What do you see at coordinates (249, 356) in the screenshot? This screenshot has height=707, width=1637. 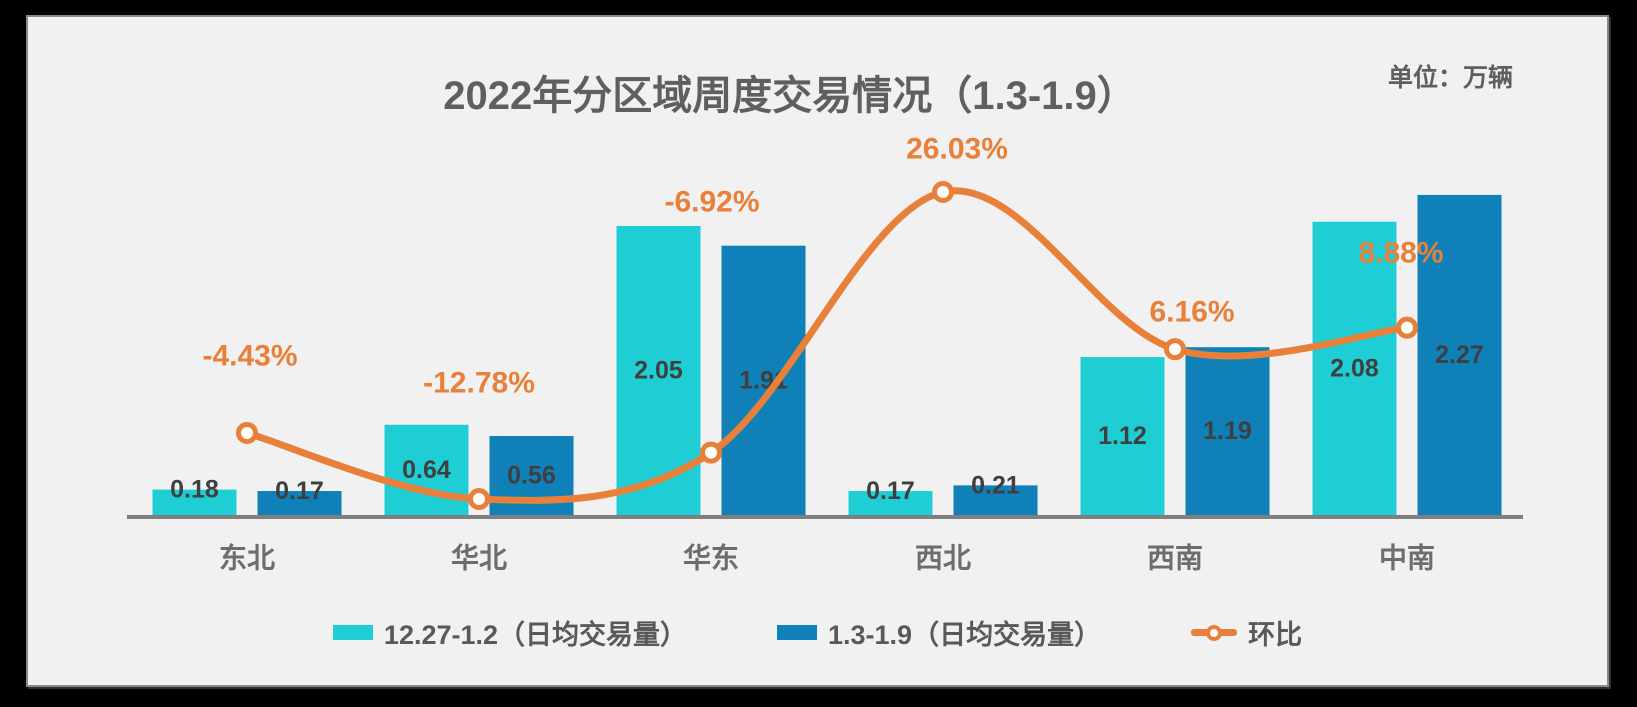 I see `huanbi-value-label: -4.43%` at bounding box center [249, 356].